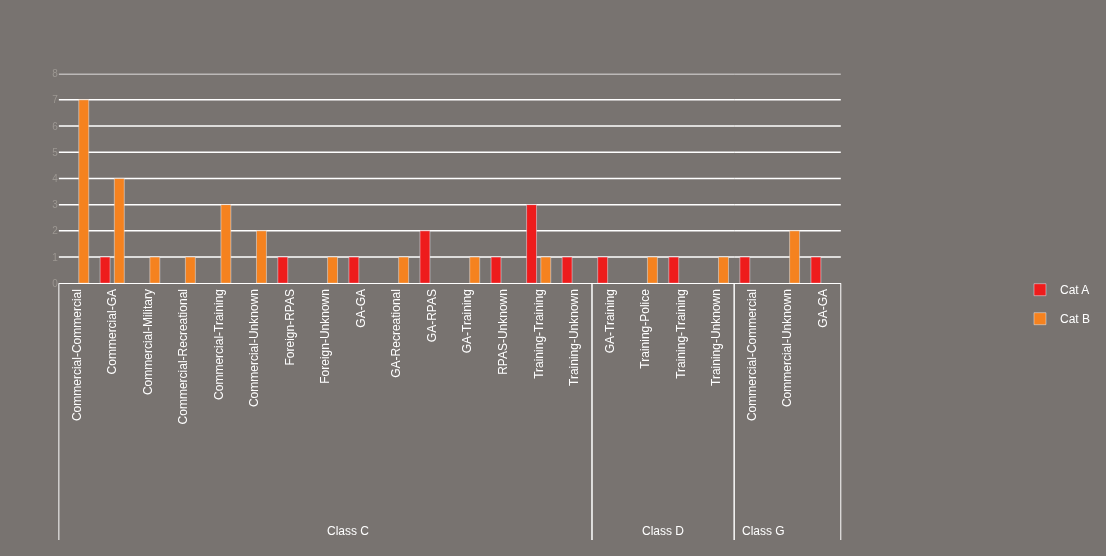  Describe the element at coordinates (147, 342) in the screenshot. I see `x-tick-label: Commercial-Military` at that location.